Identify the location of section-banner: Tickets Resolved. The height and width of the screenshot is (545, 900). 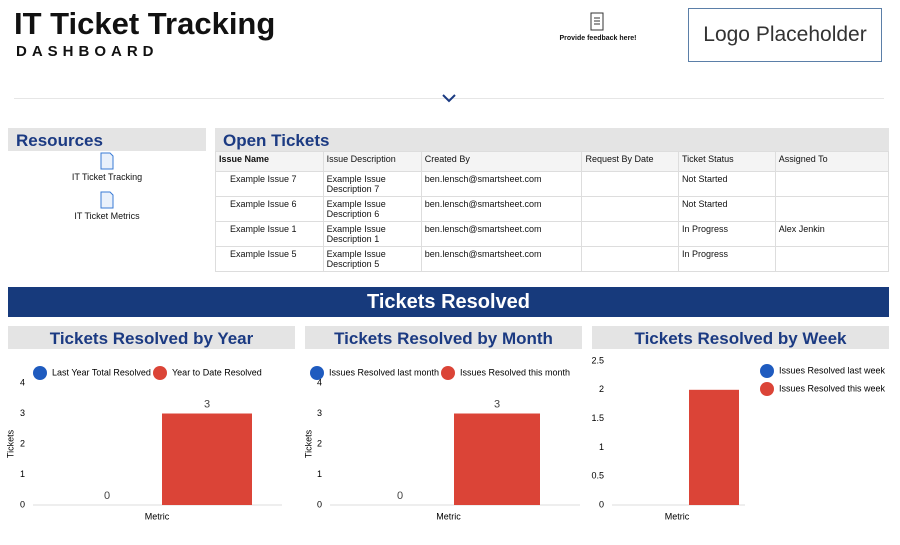
(448, 302).